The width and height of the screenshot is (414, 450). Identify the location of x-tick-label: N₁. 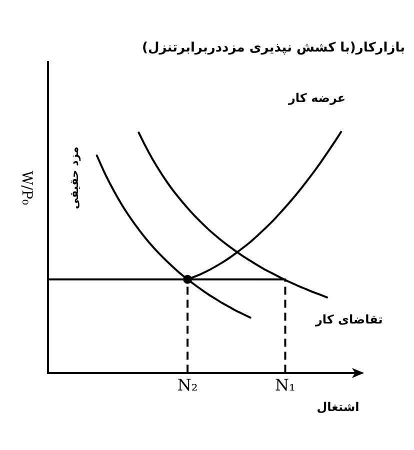
(285, 385).